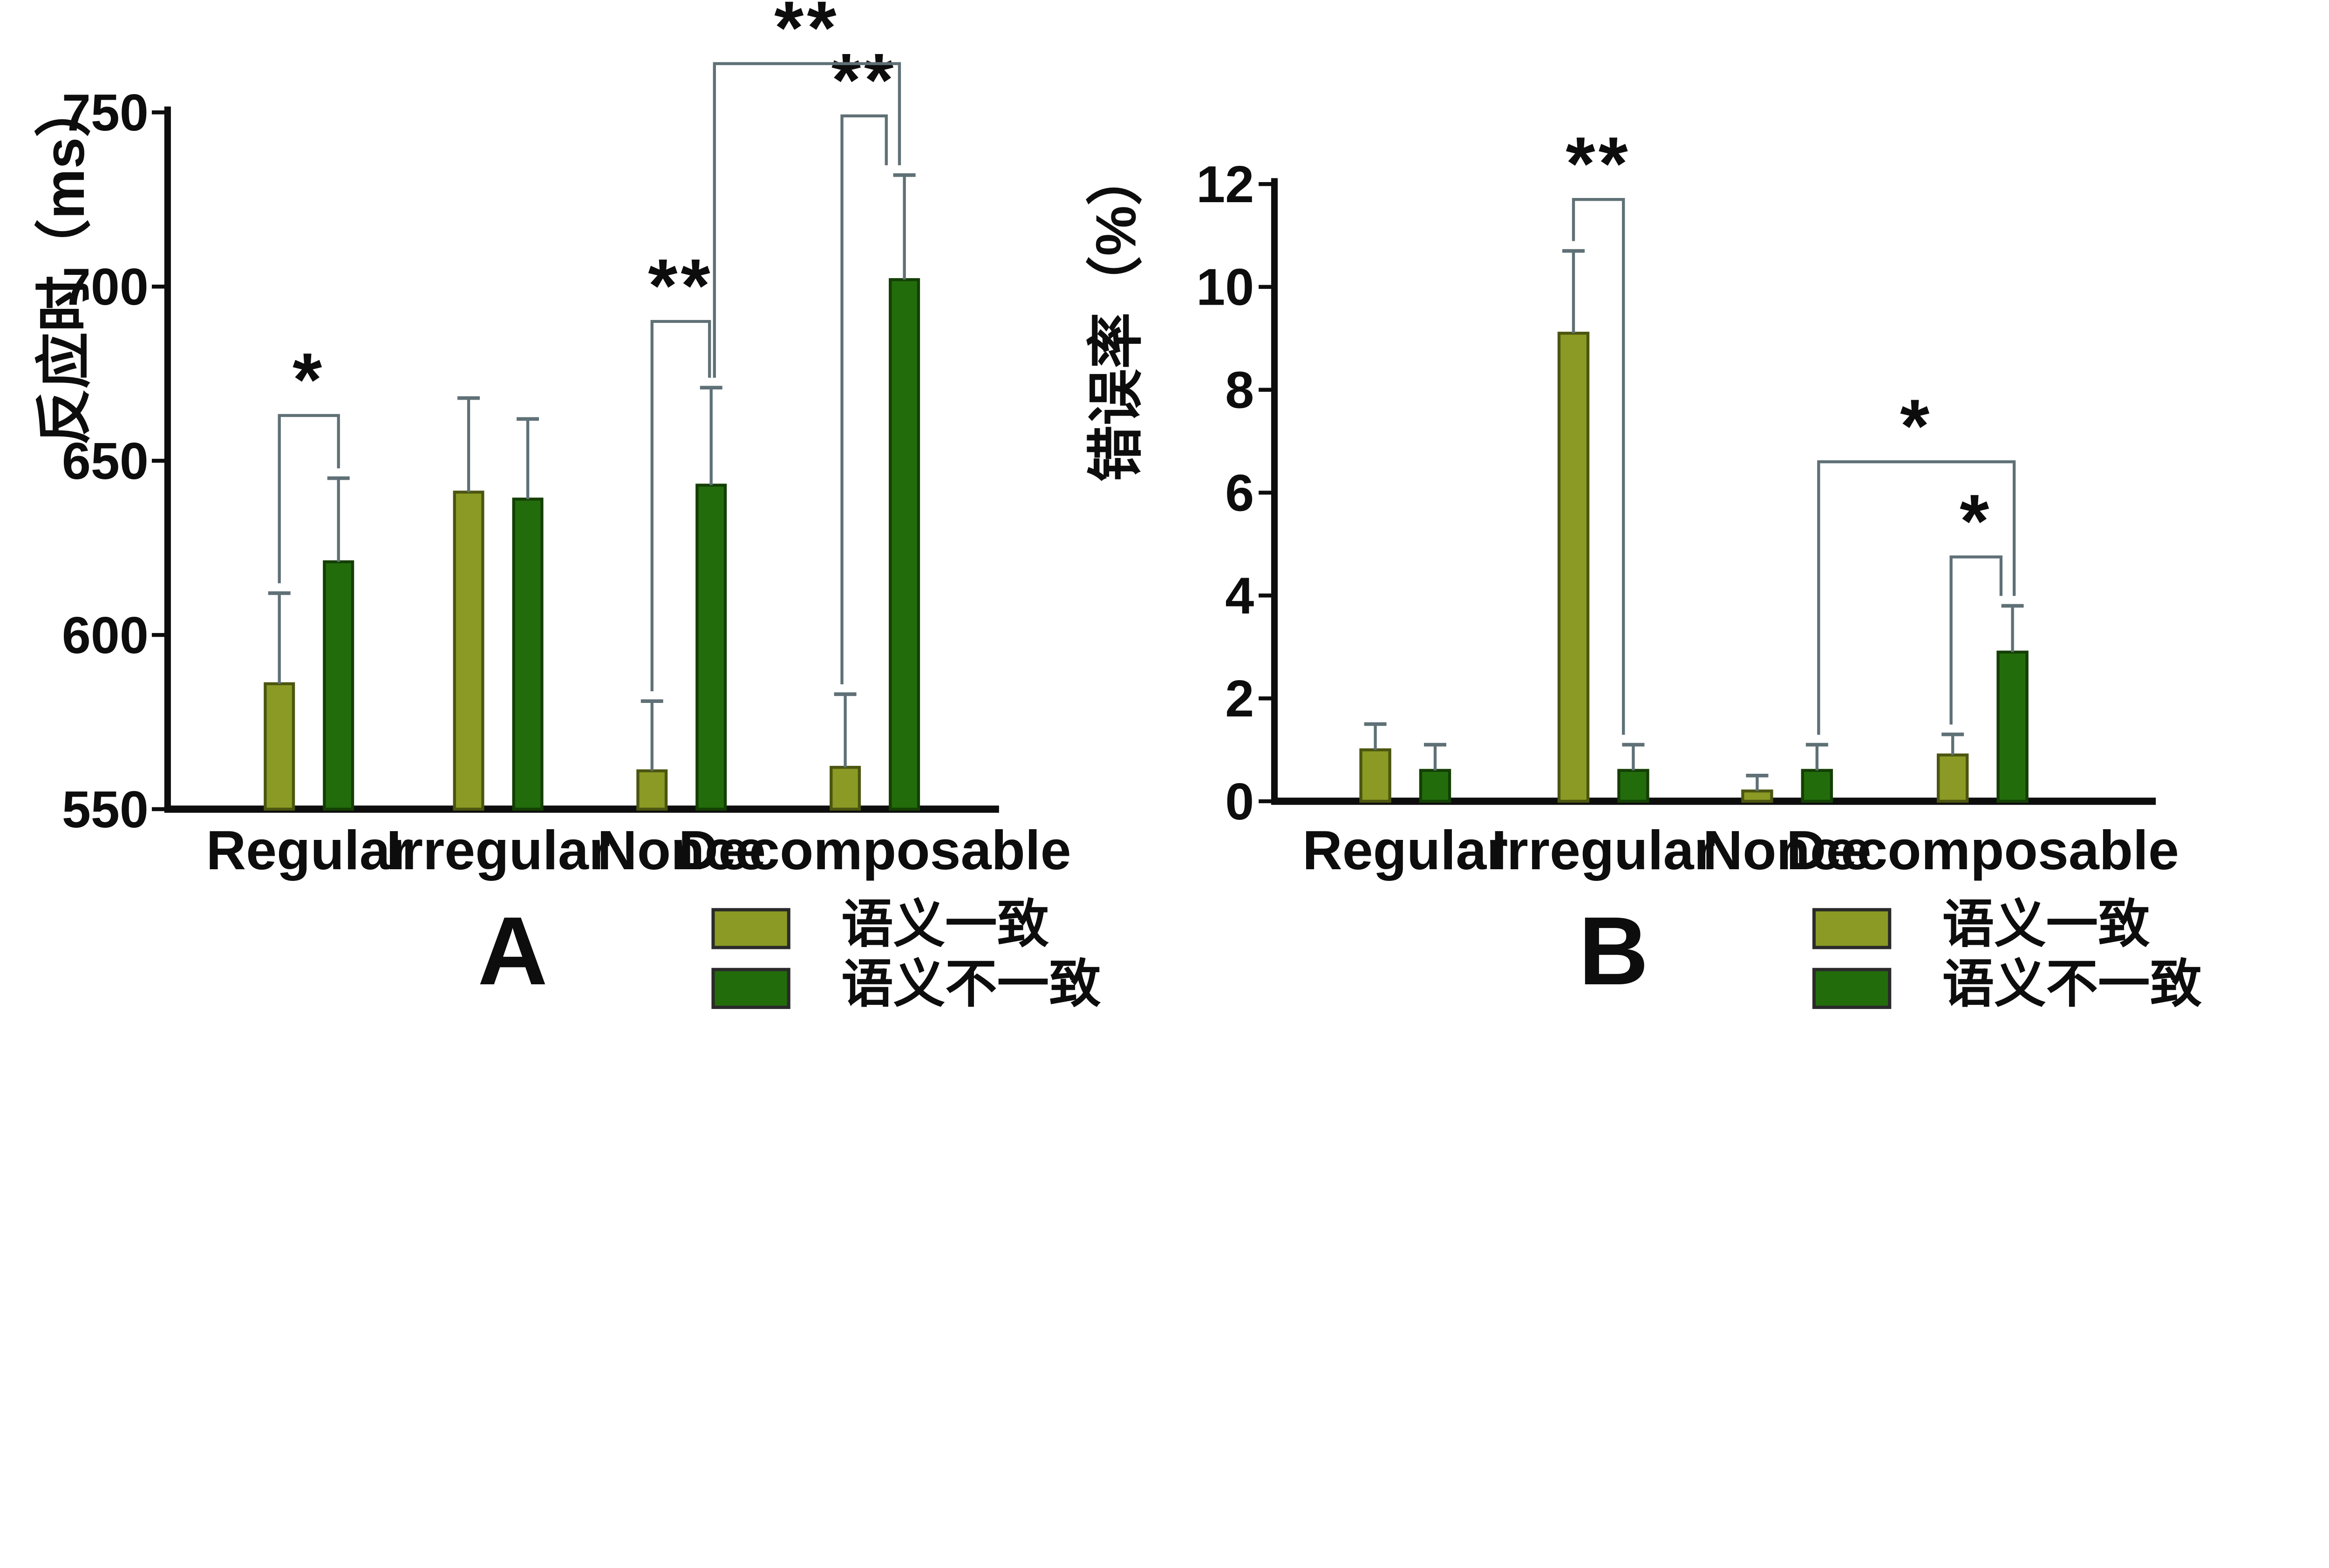 The height and width of the screenshot is (1568, 2329). Describe the element at coordinates (105, 635) in the screenshot. I see `y-tick-label-A: 600` at that location.